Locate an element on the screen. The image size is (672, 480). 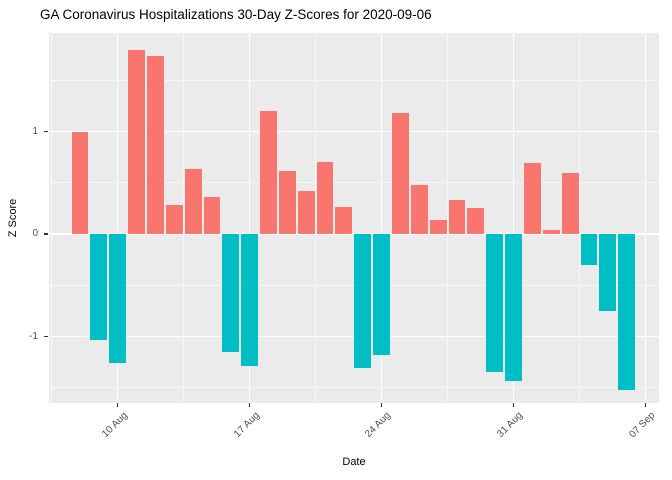
y-tick-label: 1 is located at coordinates (35, 131).